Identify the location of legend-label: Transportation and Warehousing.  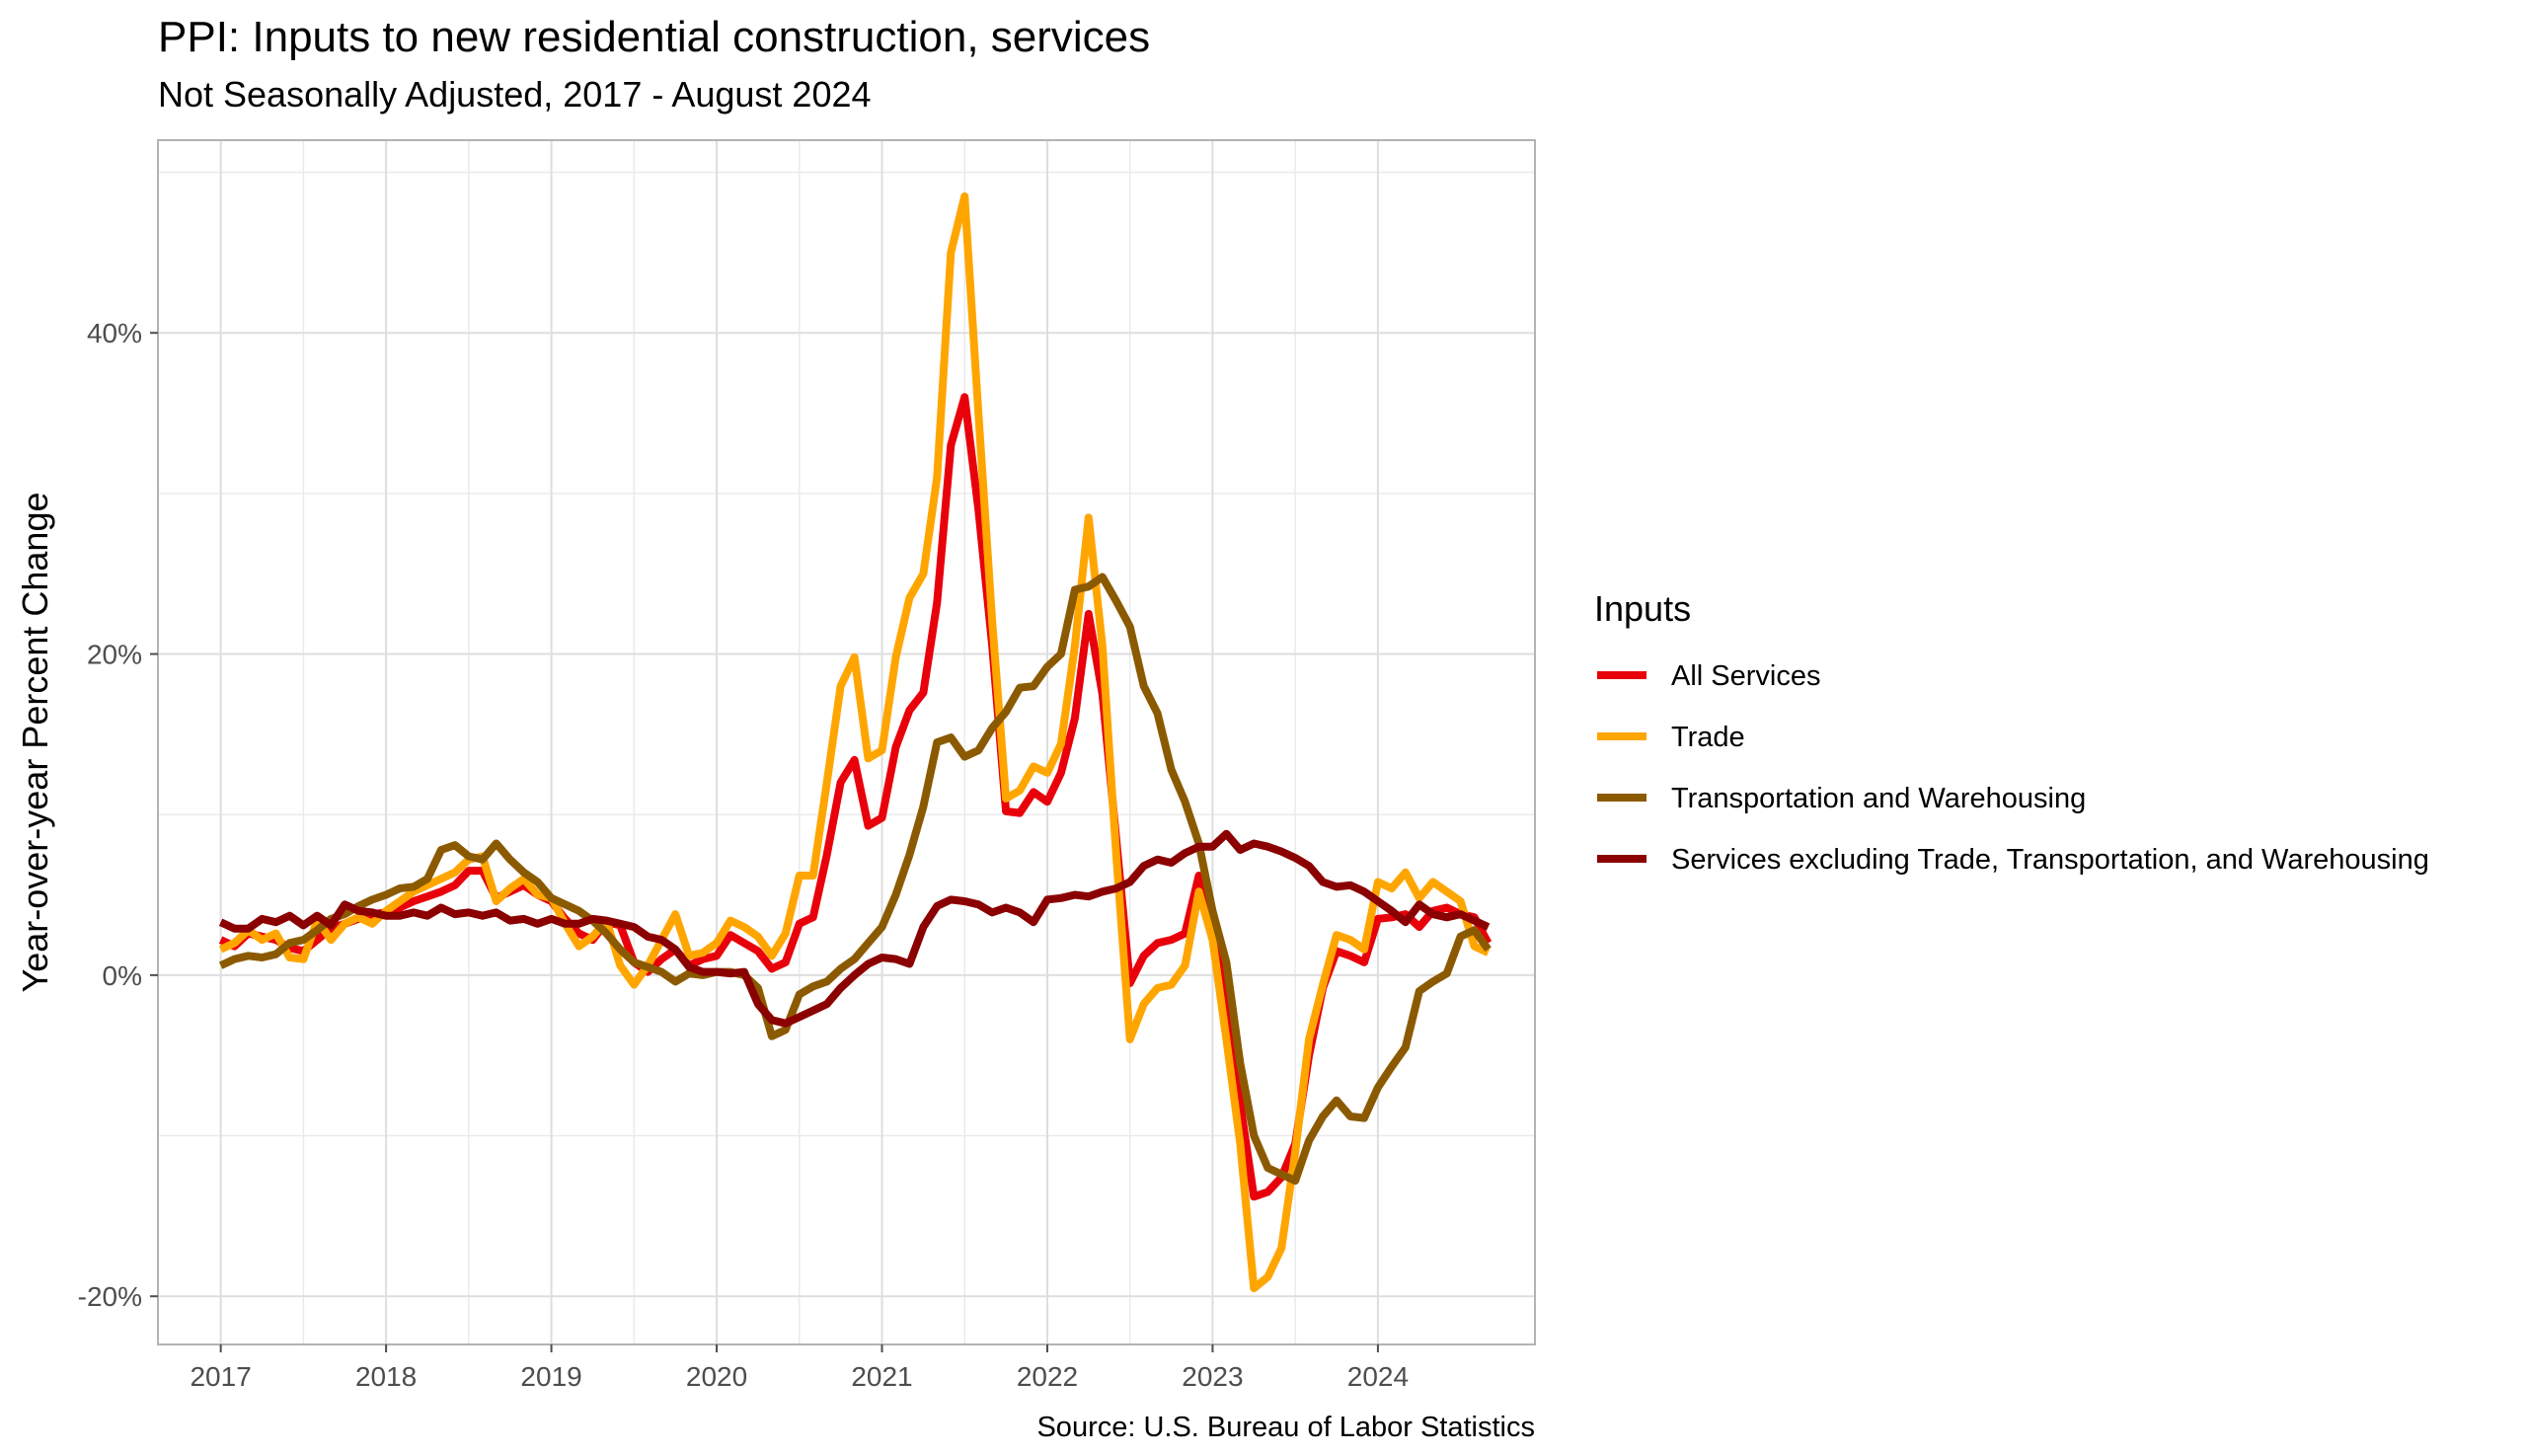
(1878, 798).